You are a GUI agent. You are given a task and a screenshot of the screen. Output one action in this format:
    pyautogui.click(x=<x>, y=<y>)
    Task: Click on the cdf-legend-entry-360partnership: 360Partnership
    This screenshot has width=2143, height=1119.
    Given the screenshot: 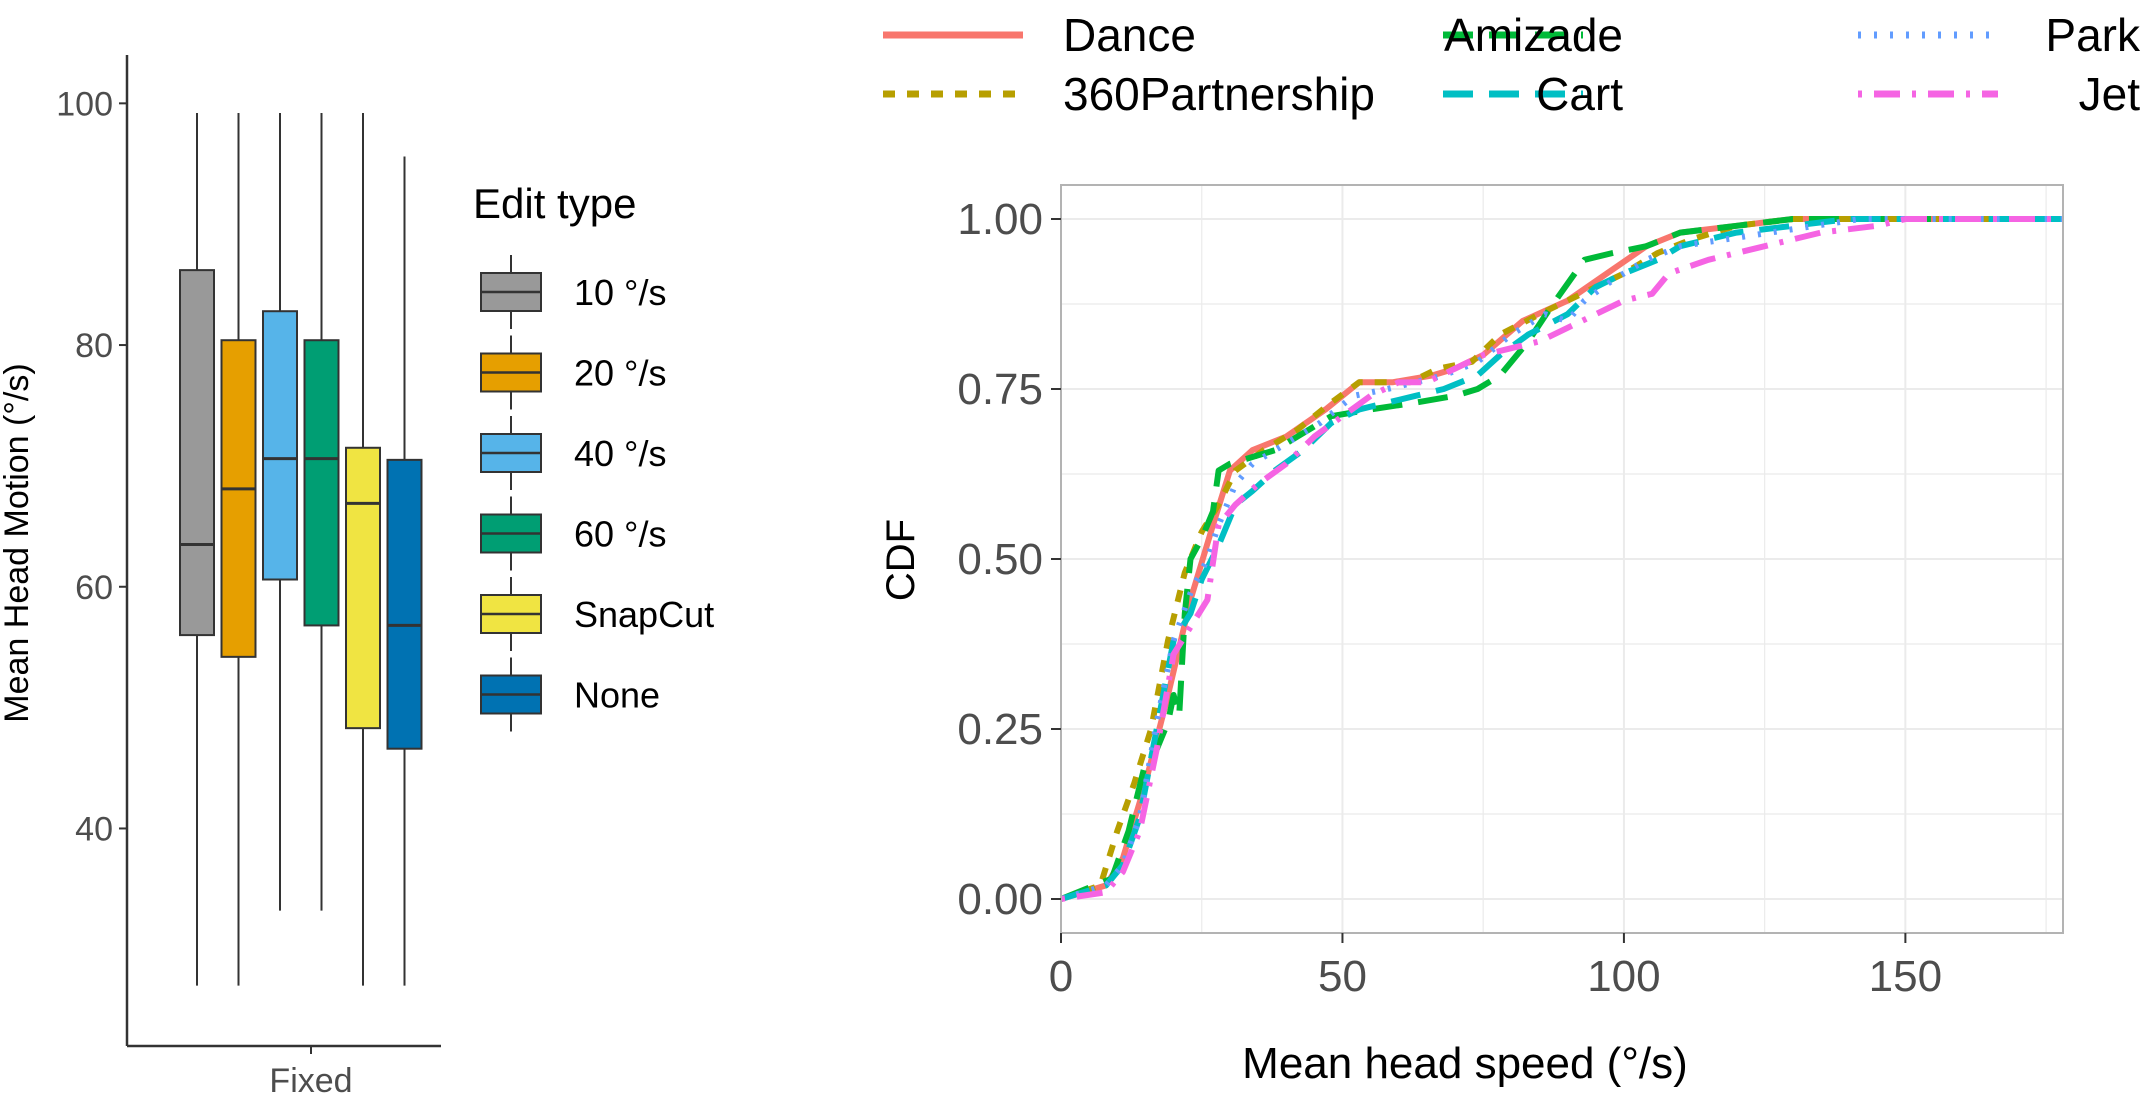 What is the action you would take?
    pyautogui.click(x=1129, y=94)
    